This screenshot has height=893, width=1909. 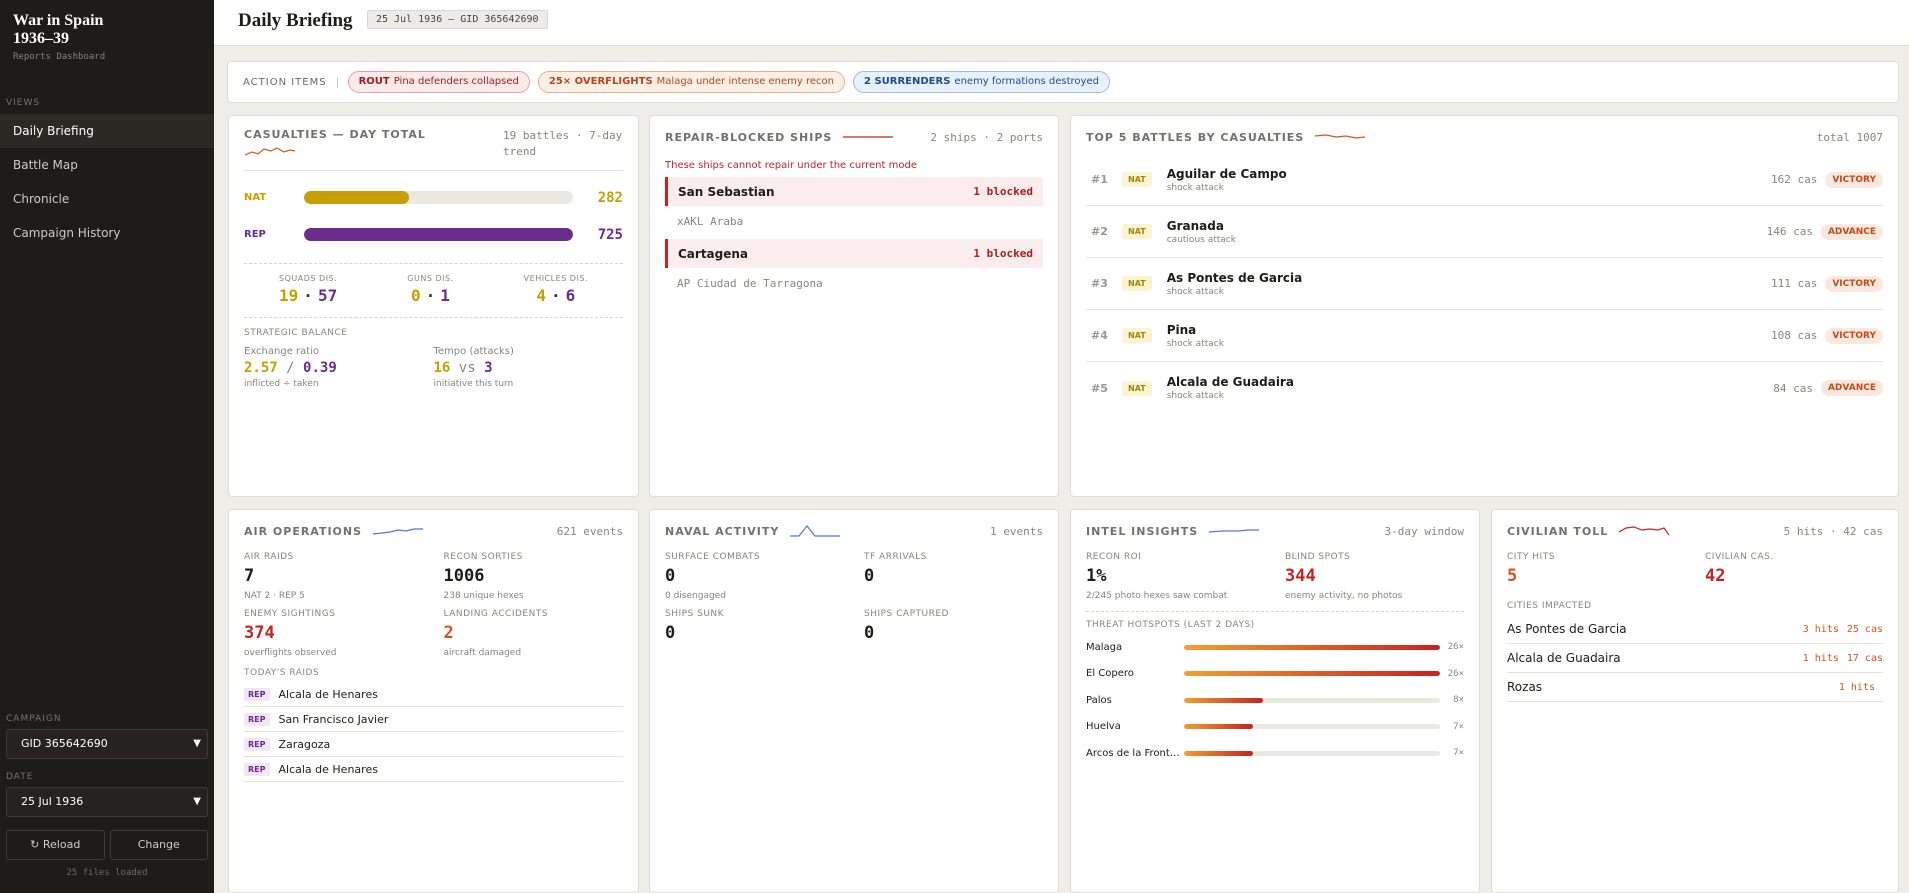 What do you see at coordinates (1312, 727) in the screenshot?
I see `hotspot-bar-track` at bounding box center [1312, 727].